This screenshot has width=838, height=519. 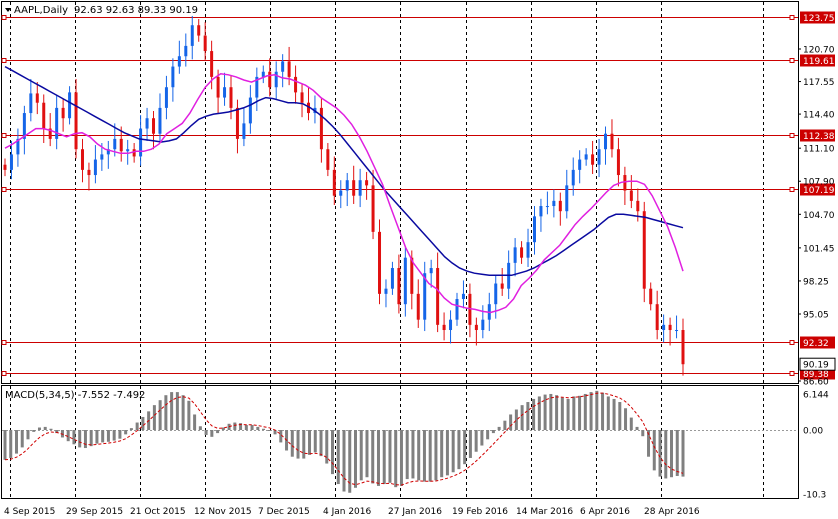 What do you see at coordinates (672, 512) in the screenshot?
I see `time-label: 28 Apr 2016` at bounding box center [672, 512].